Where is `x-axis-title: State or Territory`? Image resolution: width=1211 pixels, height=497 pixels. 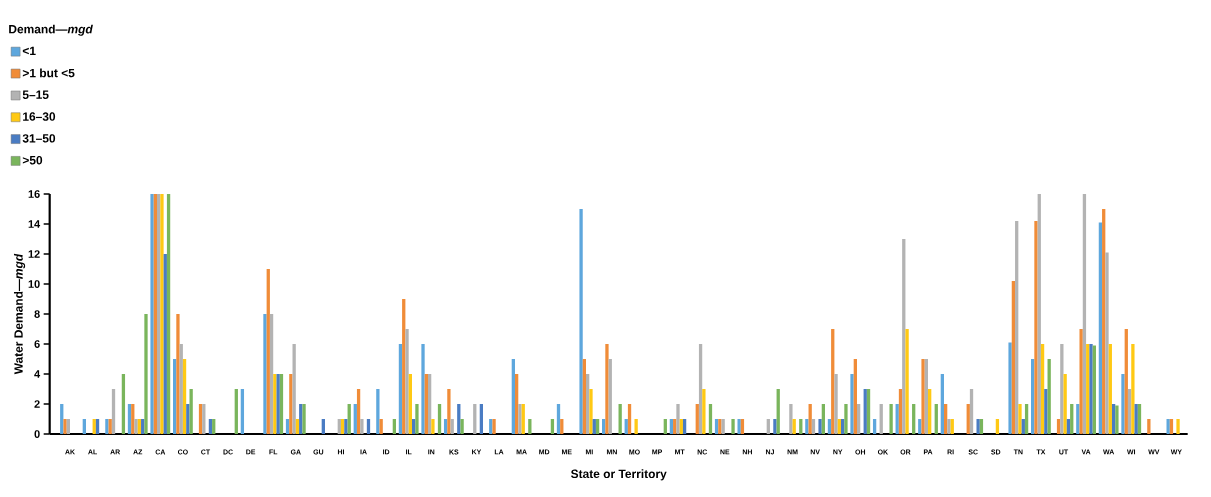
x-axis-title: State or Territory is located at coordinates (618, 475).